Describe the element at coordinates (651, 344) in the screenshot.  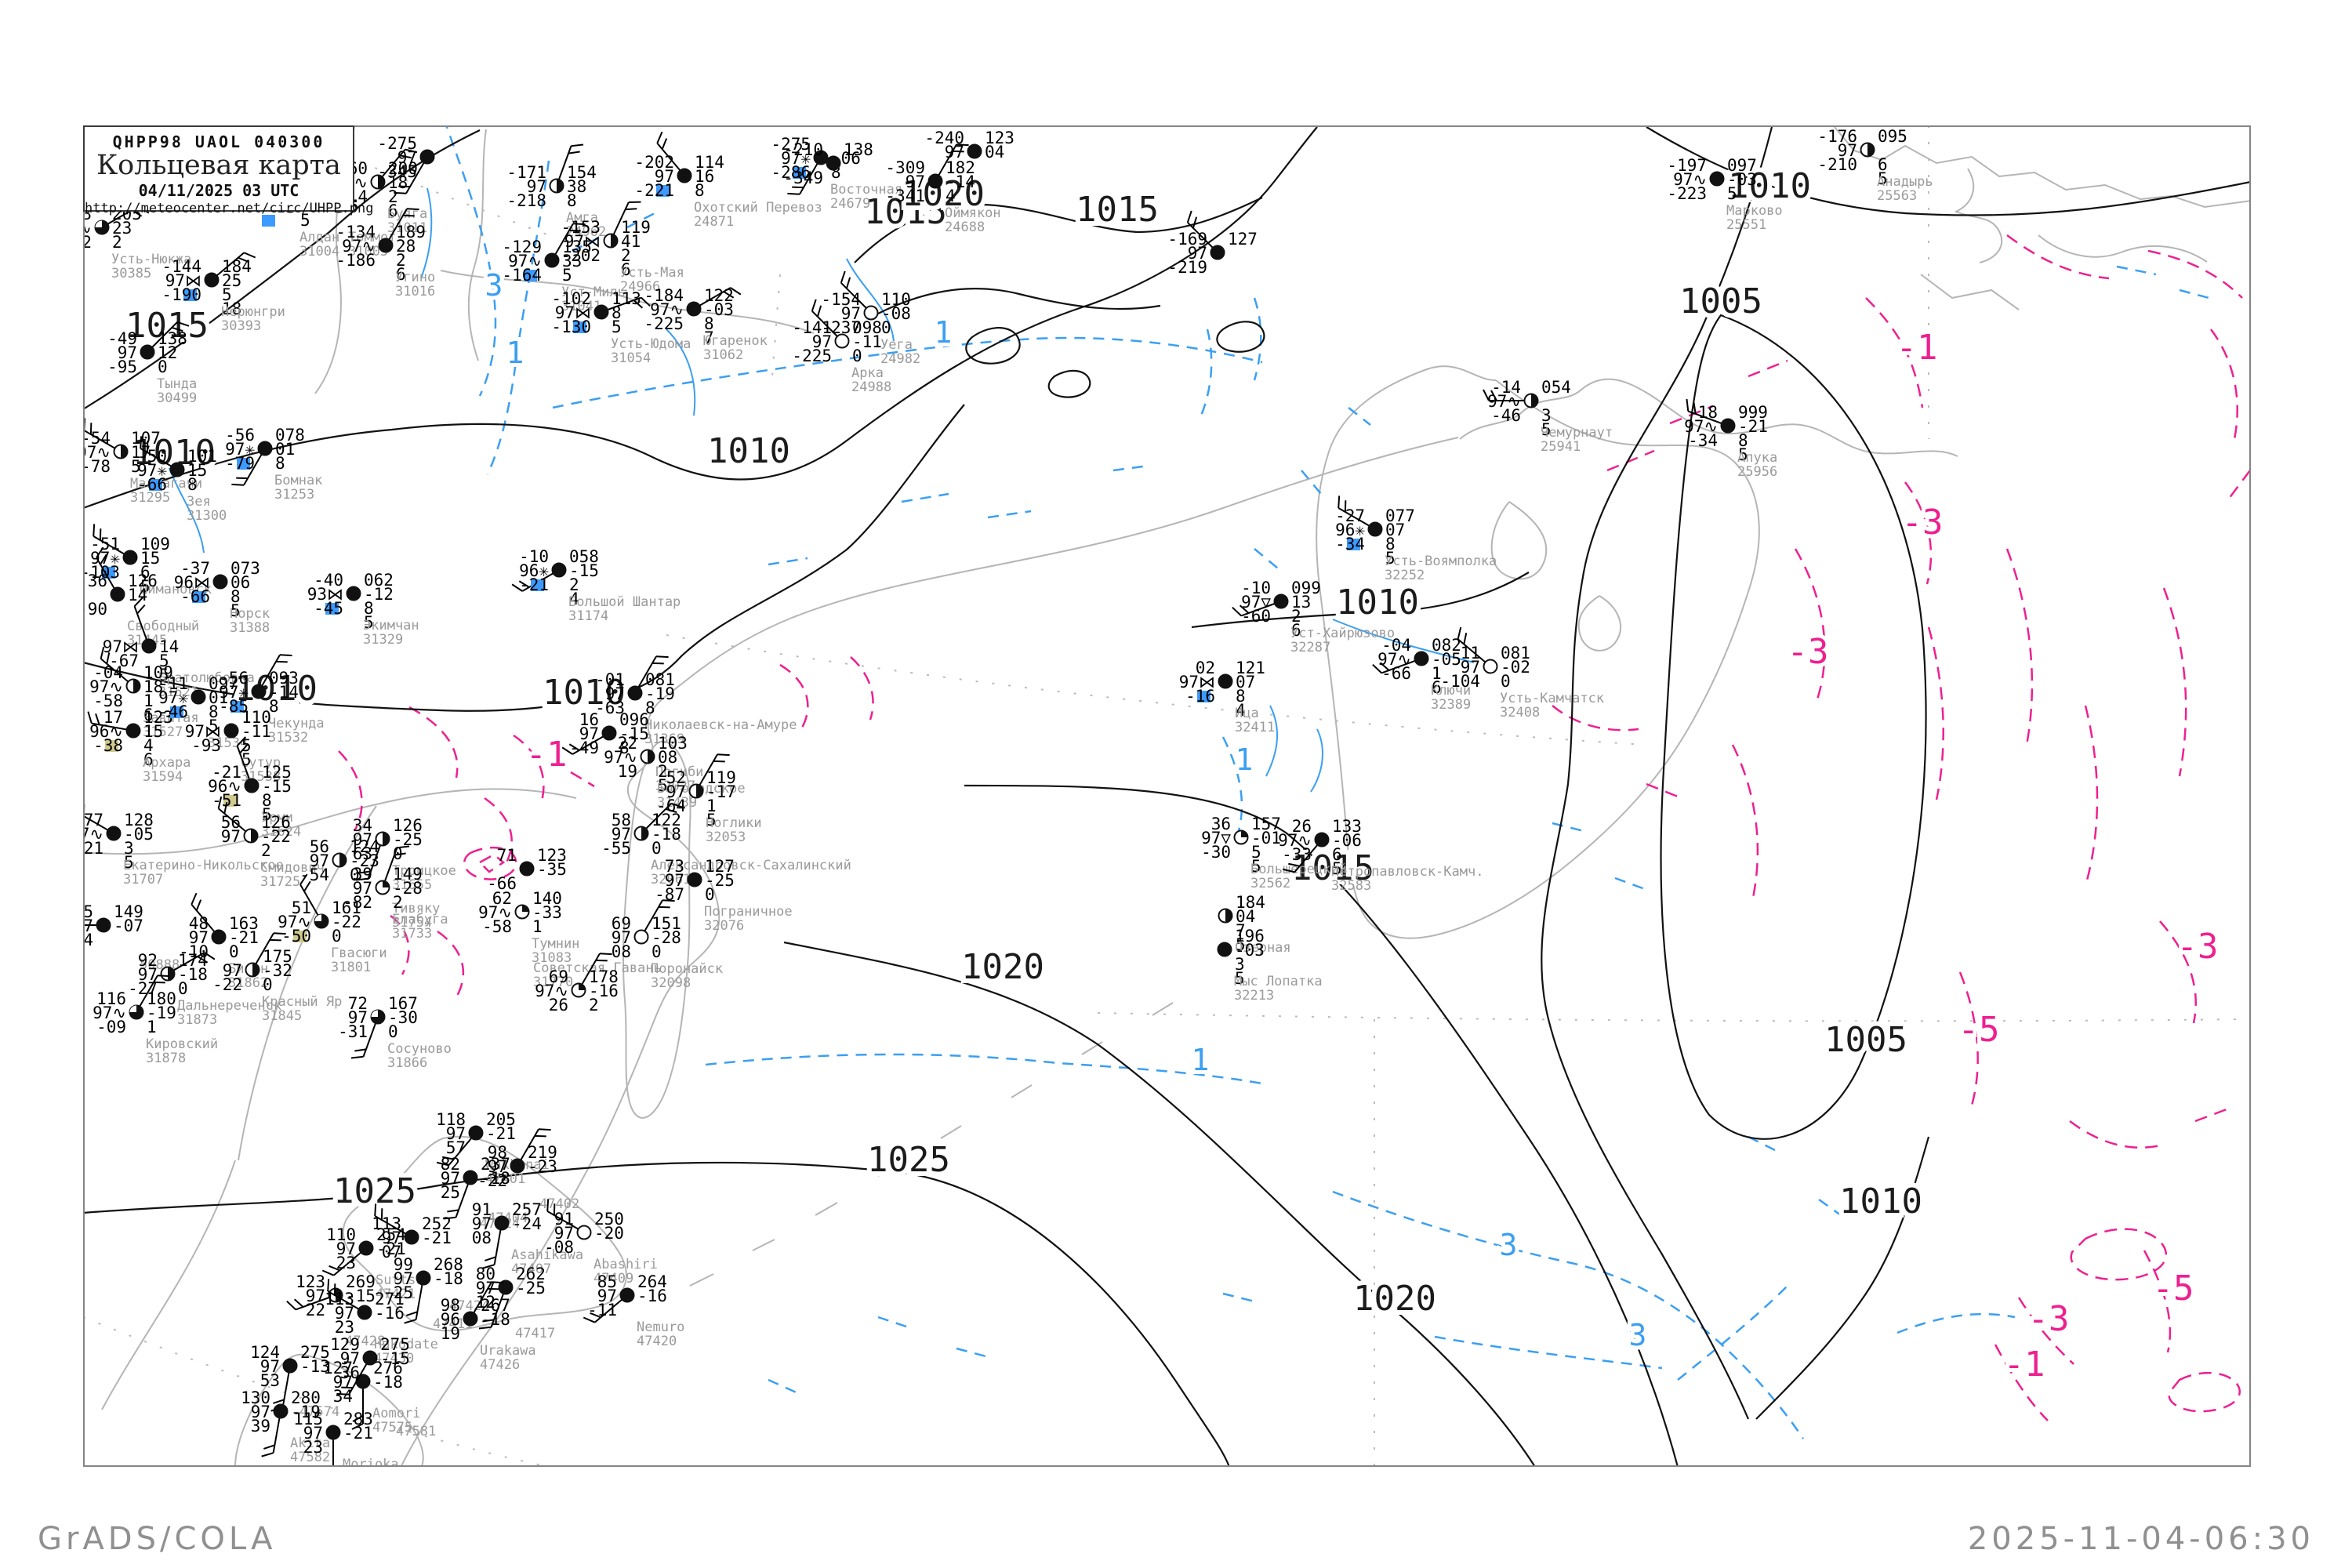
I see `station-name: Усть-Юдома` at that location.